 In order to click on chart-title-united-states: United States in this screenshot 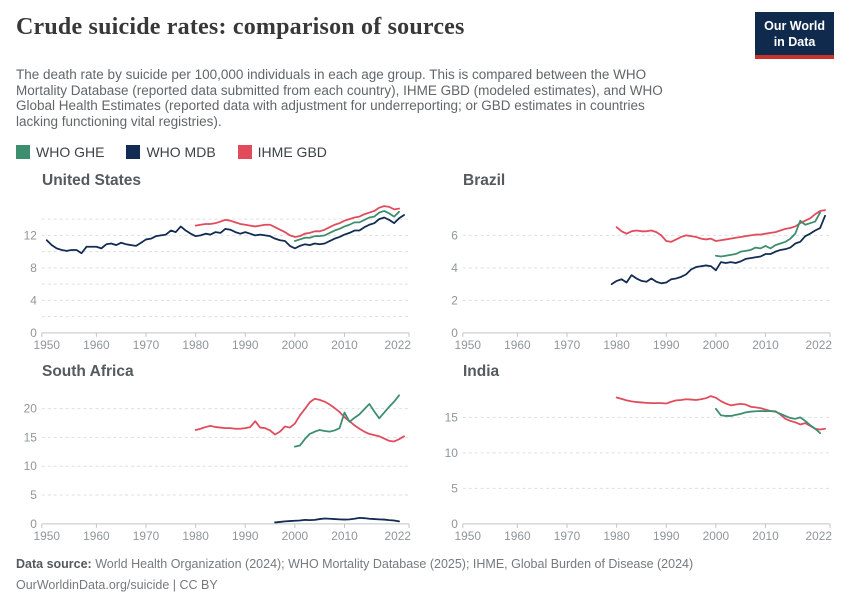, I will do `click(92, 181)`.